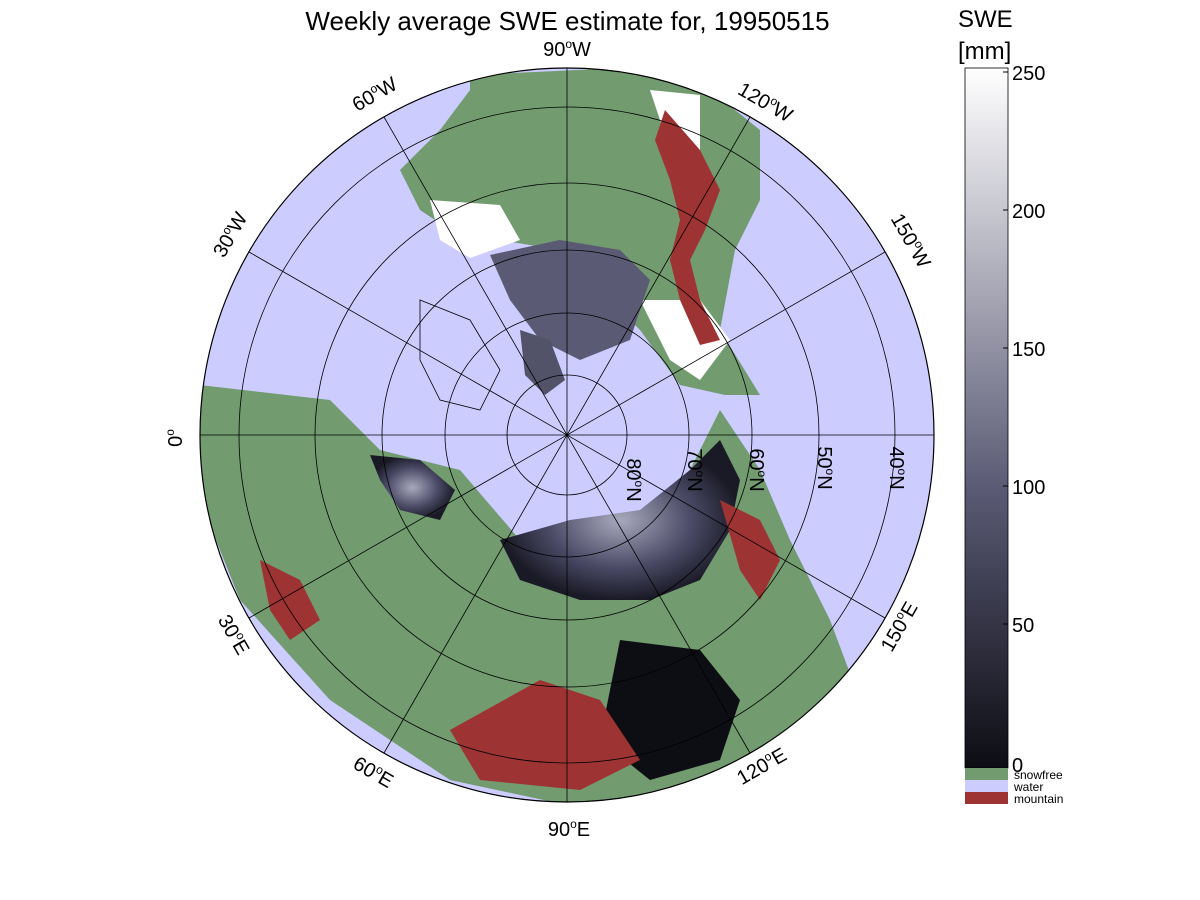  What do you see at coordinates (897, 467) in the screenshot?
I see `label-40n: 40oN` at bounding box center [897, 467].